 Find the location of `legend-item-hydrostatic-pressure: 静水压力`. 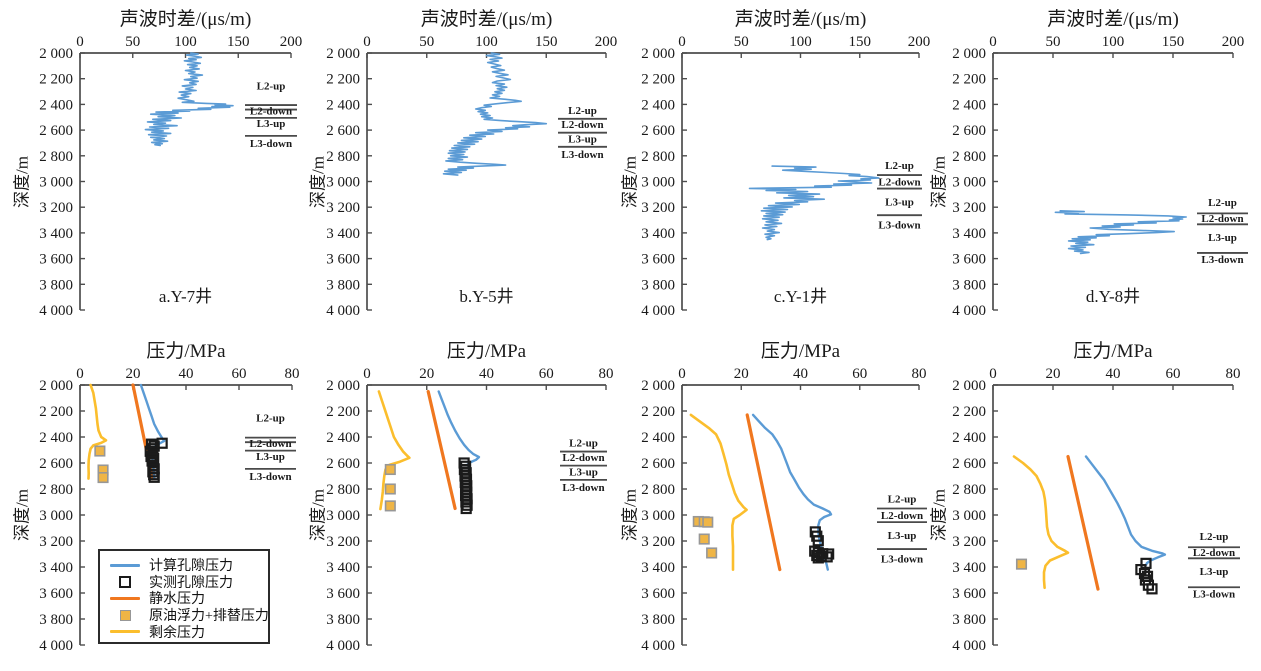

legend-item-hydrostatic-pressure: 静水压力 is located at coordinates (189, 598).